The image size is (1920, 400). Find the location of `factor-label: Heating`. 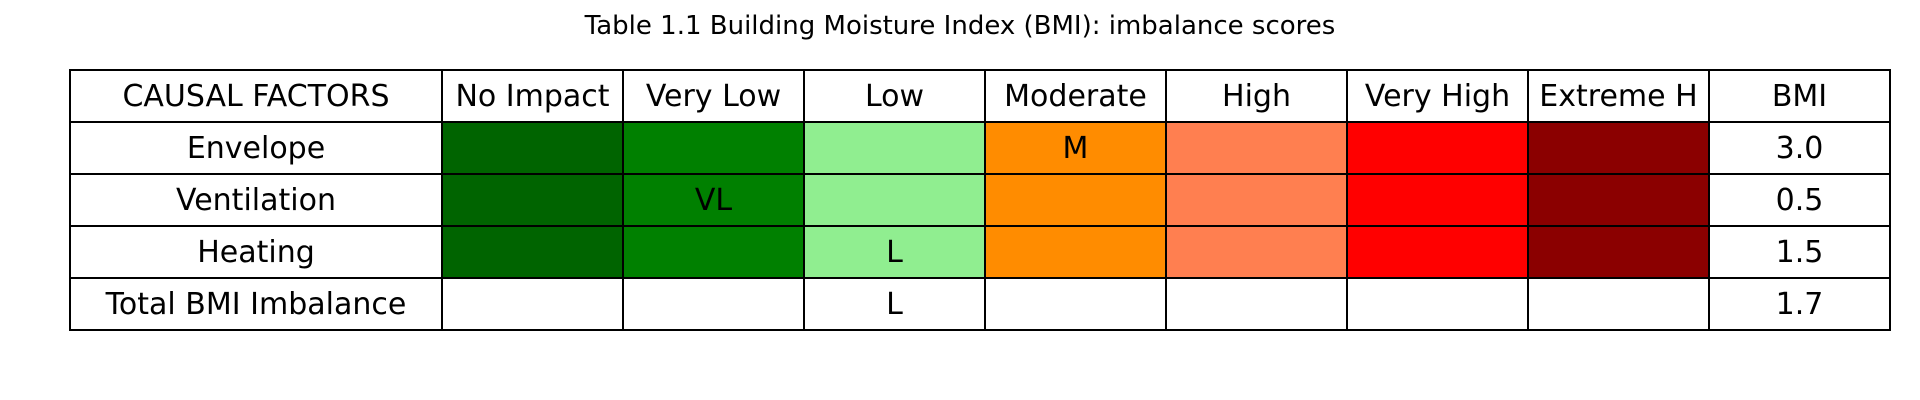

factor-label: Heating is located at coordinates (256, 252).